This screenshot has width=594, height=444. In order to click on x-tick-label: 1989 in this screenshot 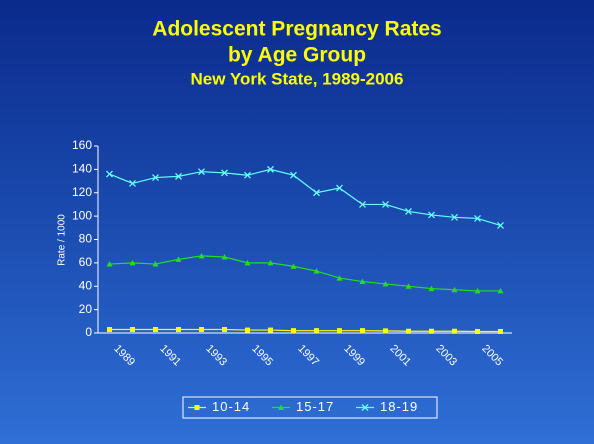, I will do `click(124, 356)`.